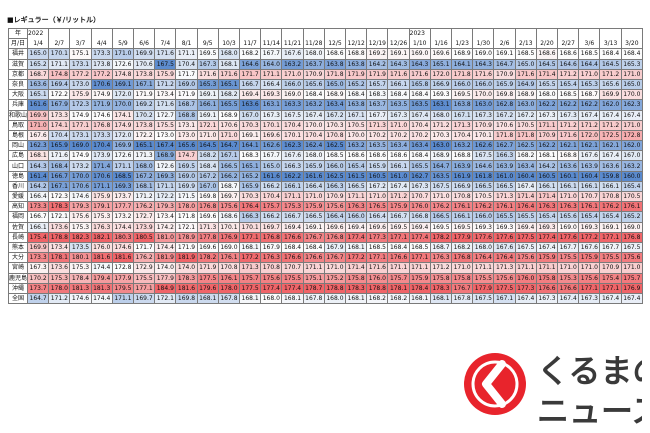 Image resolution: width=650 pixels, height=433 pixels. What do you see at coordinates (59, 166) in the screenshot?
I see `cell: 168.4` at bounding box center [59, 166].